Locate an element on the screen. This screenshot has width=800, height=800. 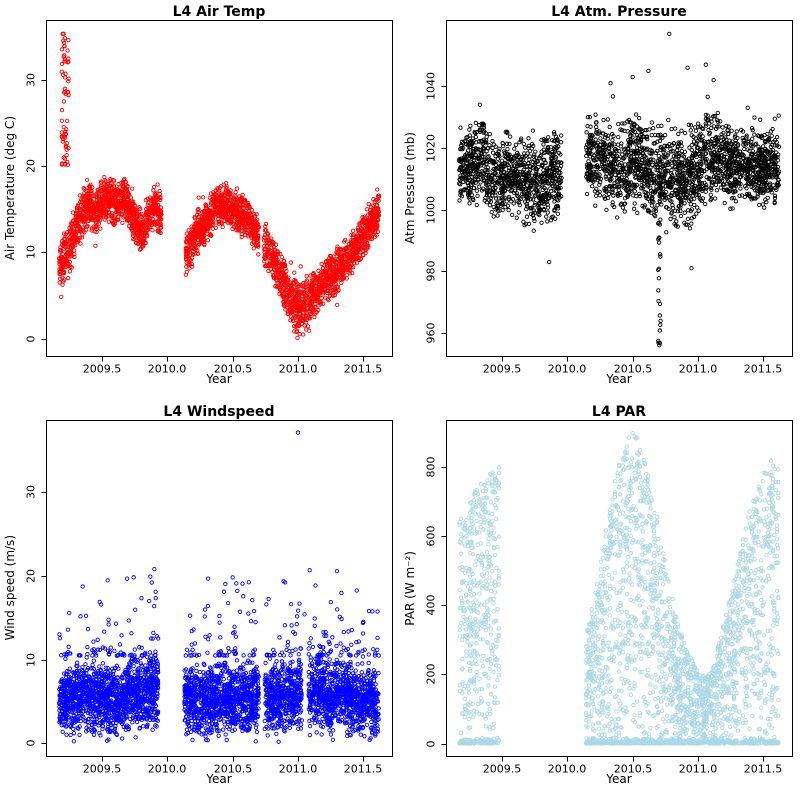
y-axis-label-par: PAR (W m⁻²) is located at coordinates (410, 588).